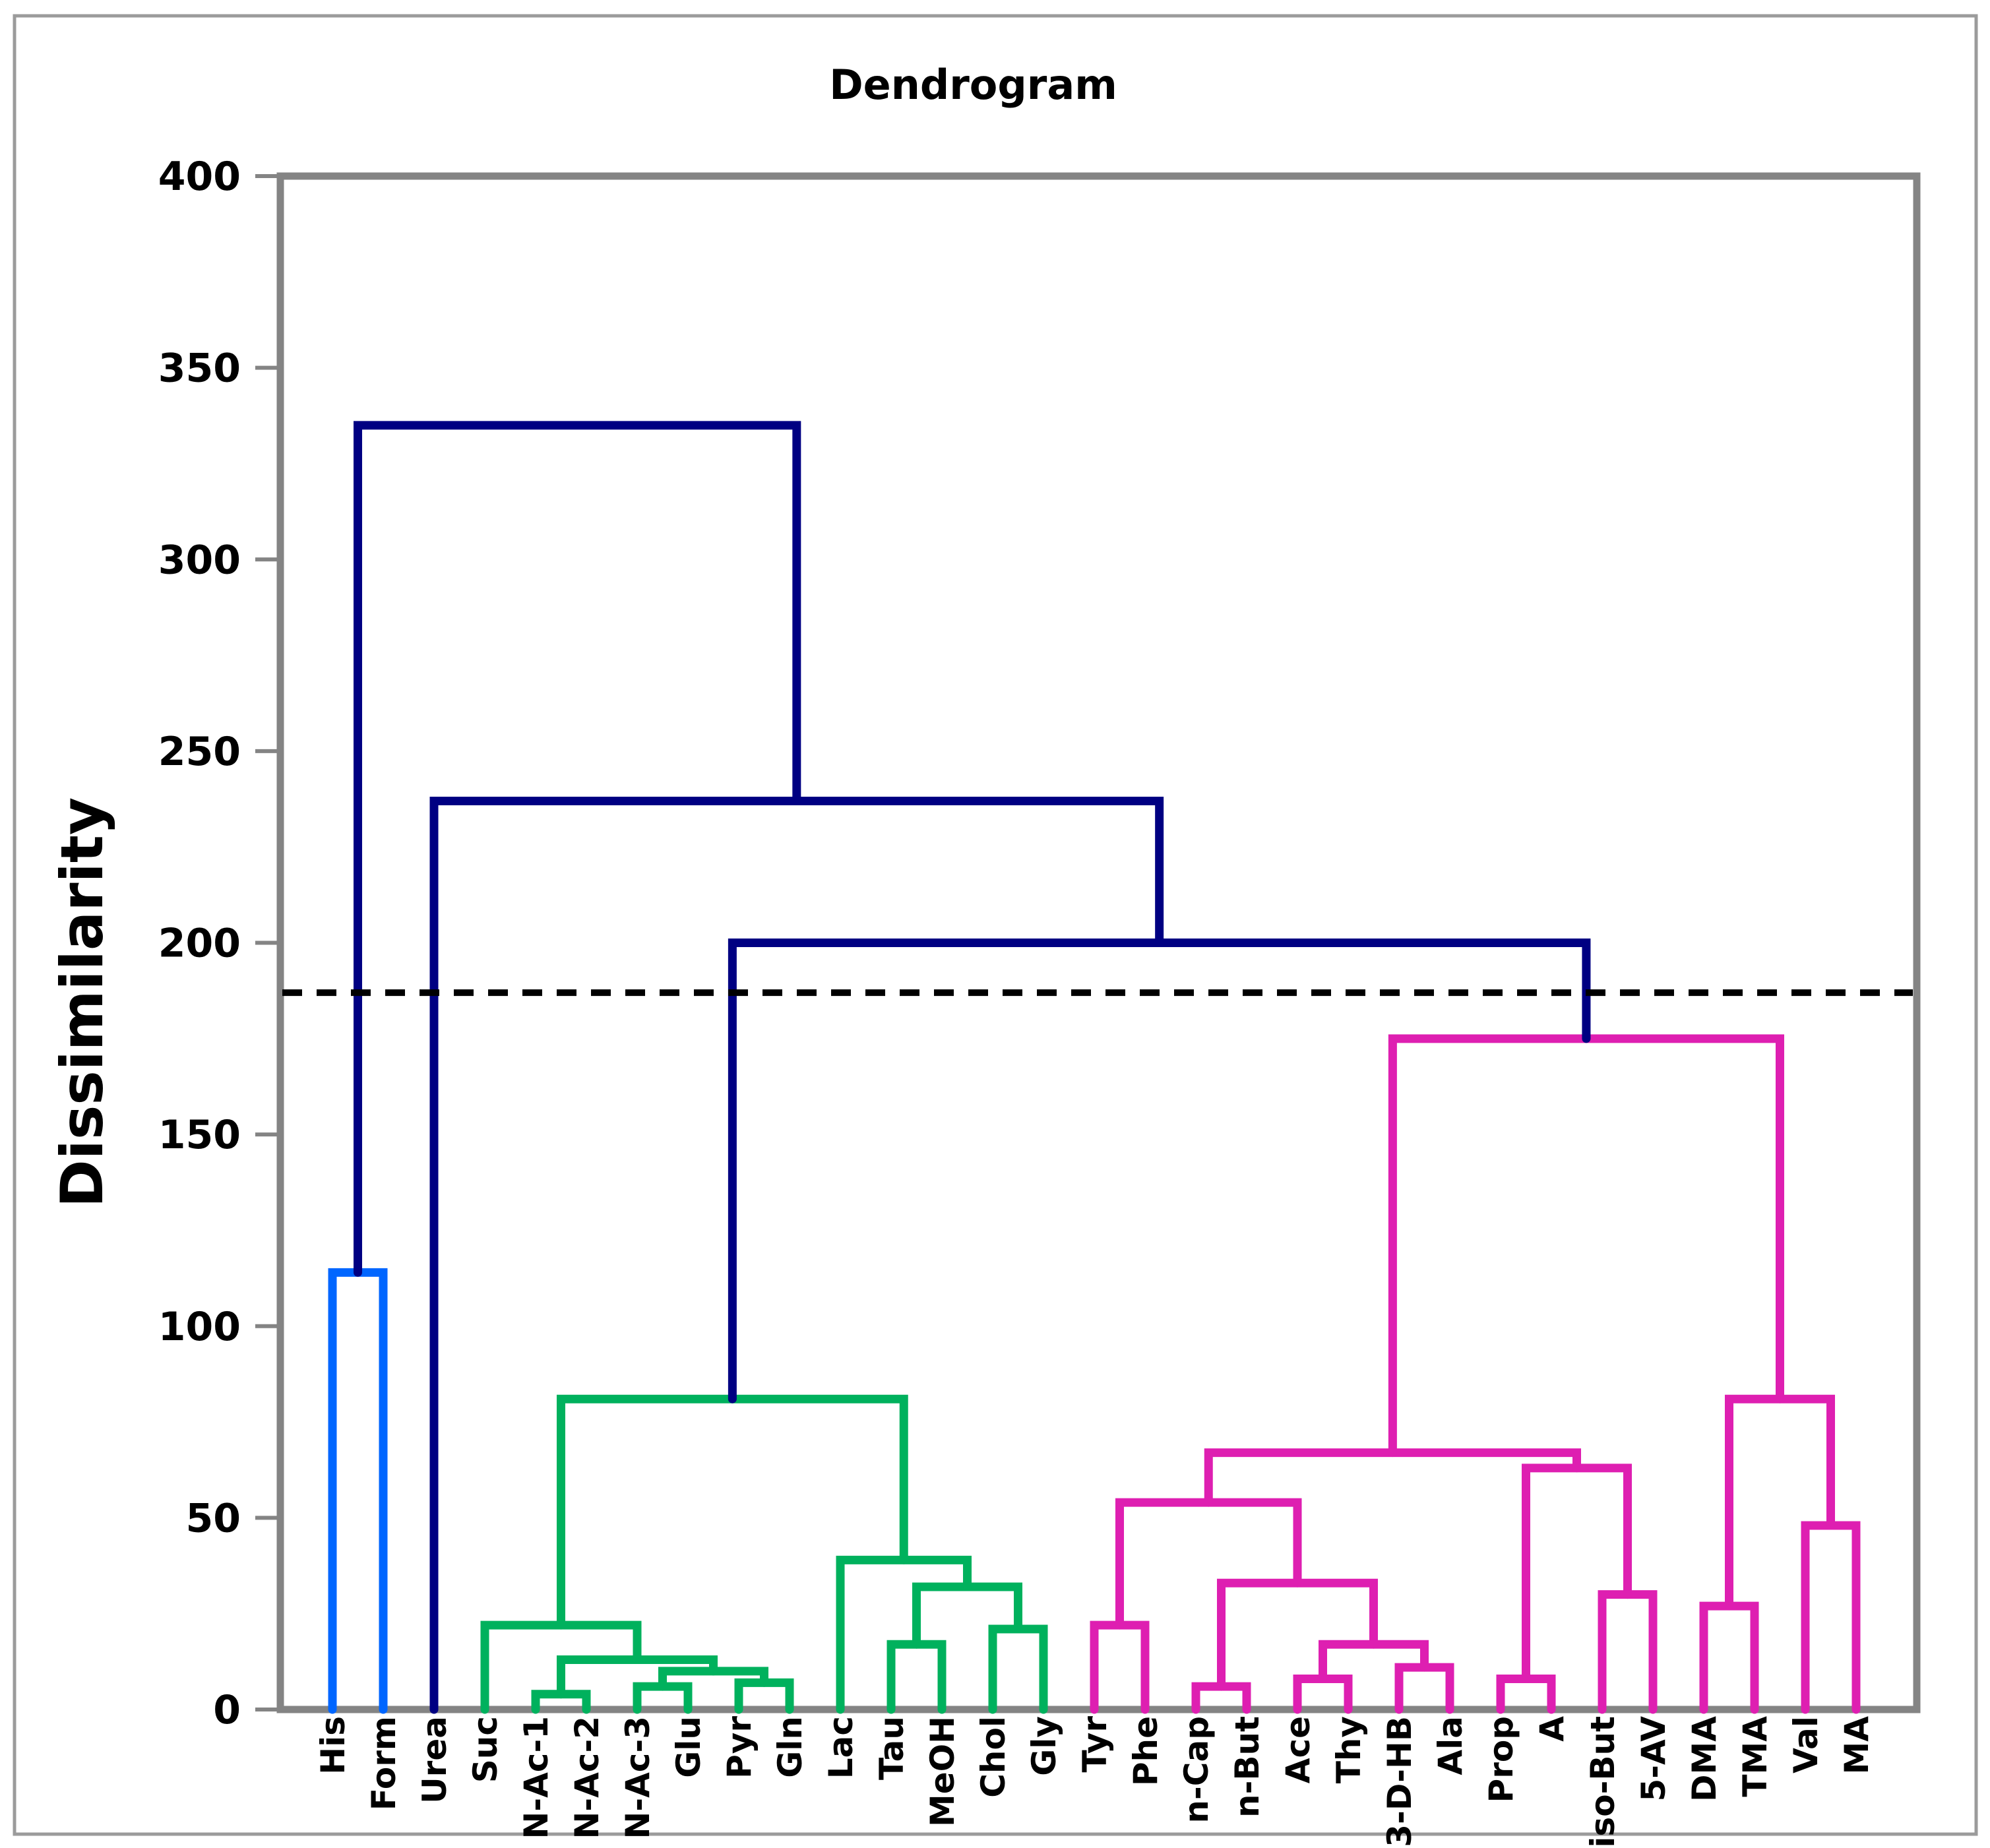 This screenshot has width=1990, height=1848. What do you see at coordinates (904, 1634) in the screenshot?
I see `link-G10` at bounding box center [904, 1634].